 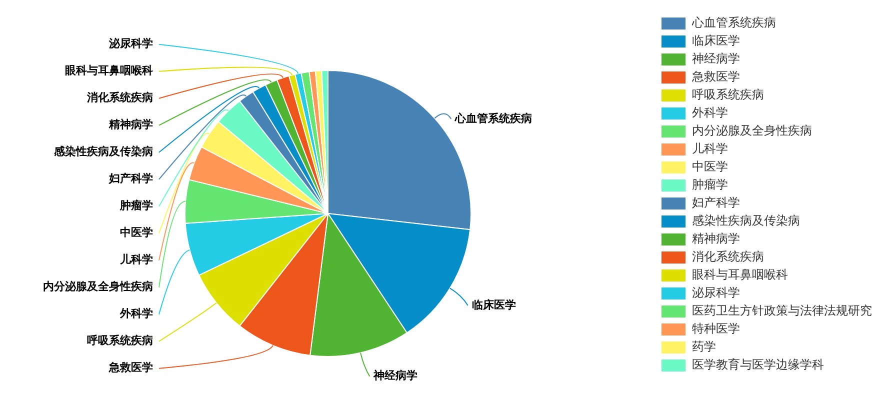 What do you see at coordinates (109, 71) in the screenshot?
I see `slice-label: 眼科与耳鼻咽喉科` at bounding box center [109, 71].